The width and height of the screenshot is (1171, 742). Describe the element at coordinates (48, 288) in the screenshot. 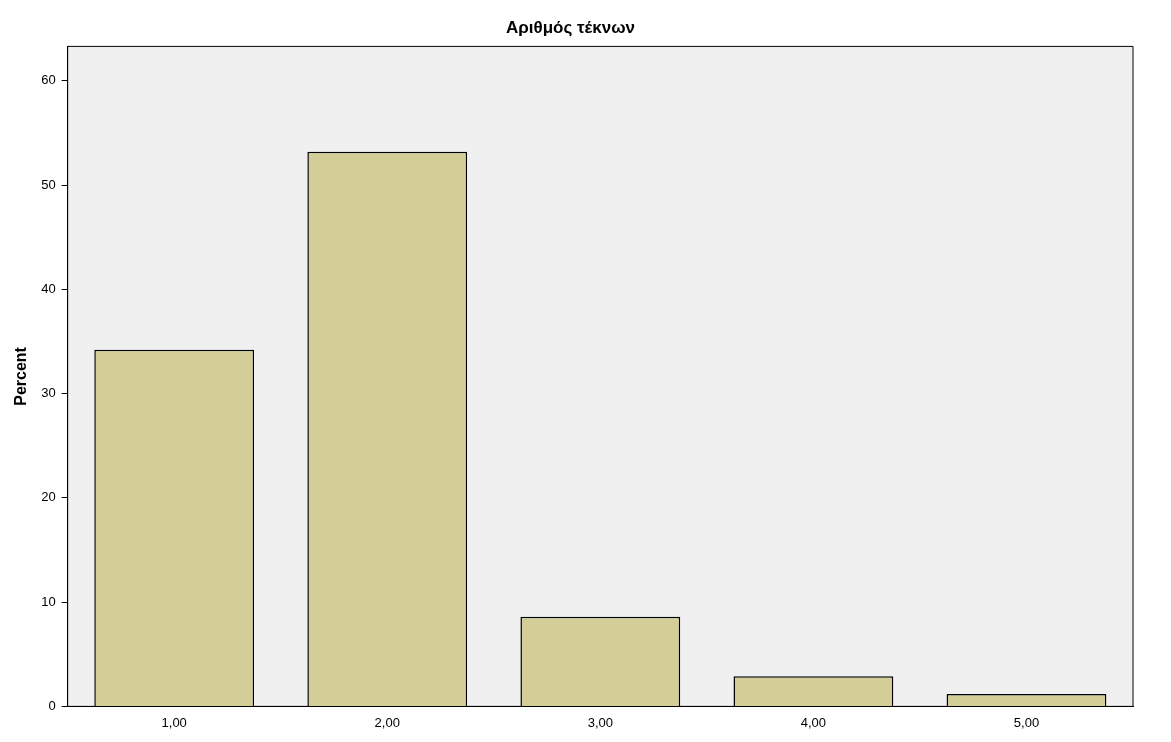

I see `y-tick-label: 40` at that location.